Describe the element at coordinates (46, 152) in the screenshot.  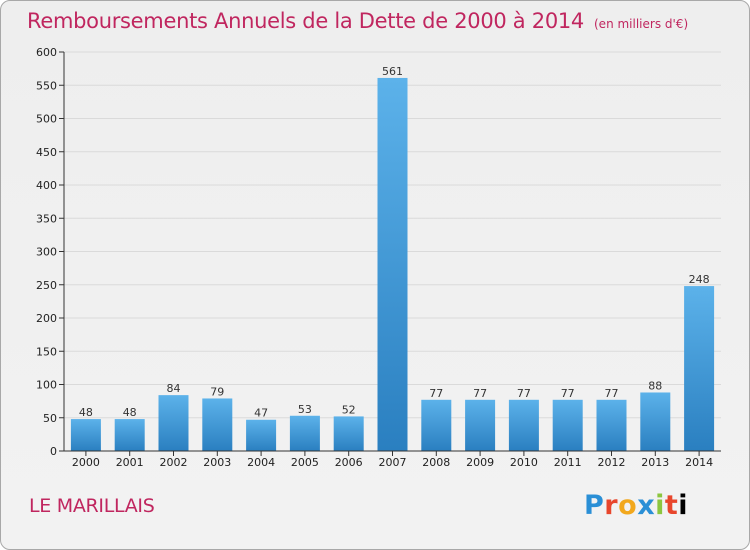
I see `y-tick-label: 450` at that location.